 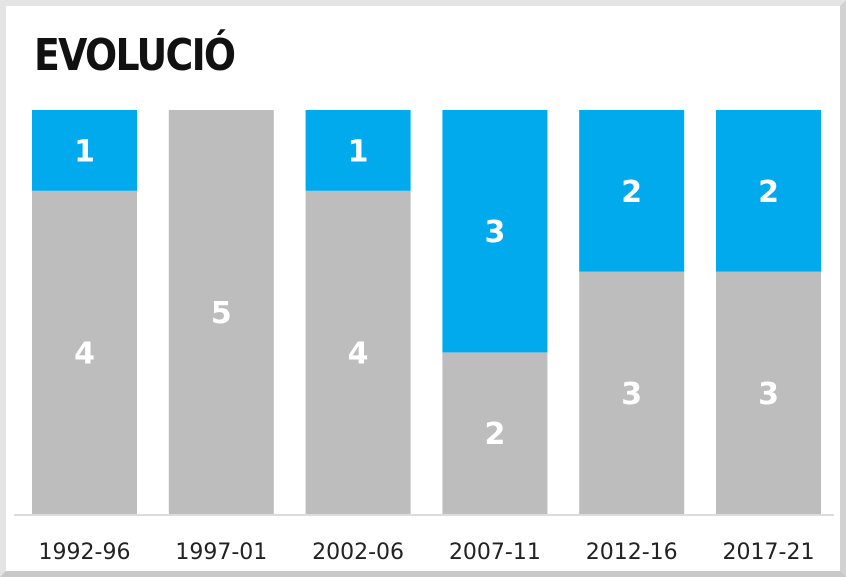 I want to click on x-tick-label: 1992-96, so click(x=85, y=552).